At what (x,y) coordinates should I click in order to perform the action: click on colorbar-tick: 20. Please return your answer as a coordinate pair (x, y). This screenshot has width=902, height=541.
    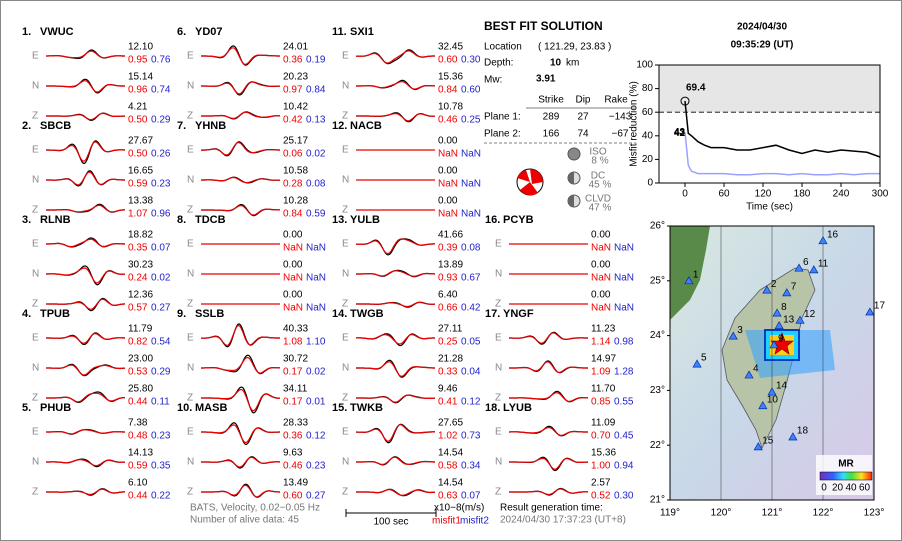
    Looking at the image, I should click on (838, 488).